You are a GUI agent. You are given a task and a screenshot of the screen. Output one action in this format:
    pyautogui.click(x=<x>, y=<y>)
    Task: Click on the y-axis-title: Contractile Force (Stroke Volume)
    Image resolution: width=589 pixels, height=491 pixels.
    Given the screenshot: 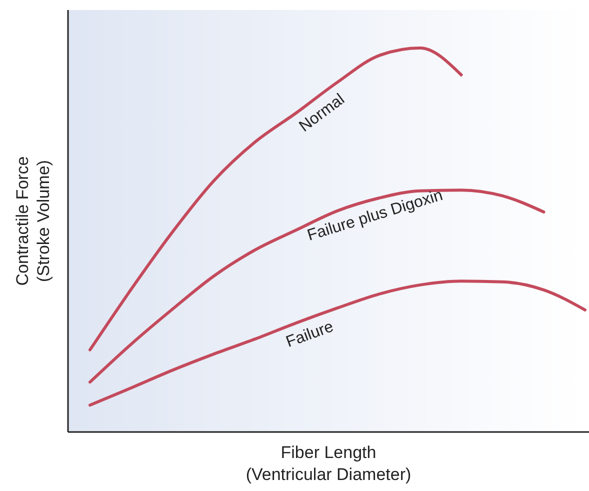 What is the action you would take?
    pyautogui.click(x=33, y=221)
    